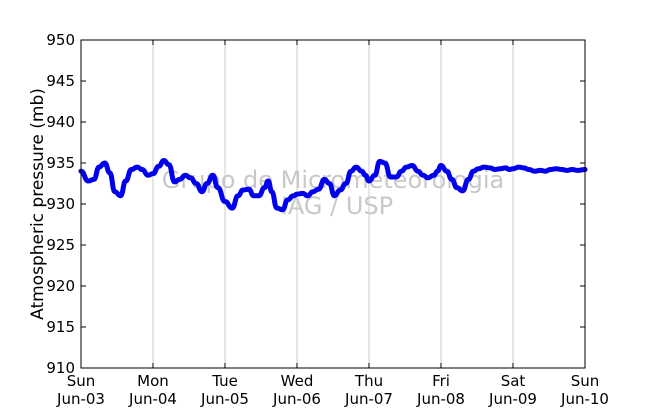 The image size is (650, 409). I want to click on x-tick-label-date: Jun-03, so click(80, 399).